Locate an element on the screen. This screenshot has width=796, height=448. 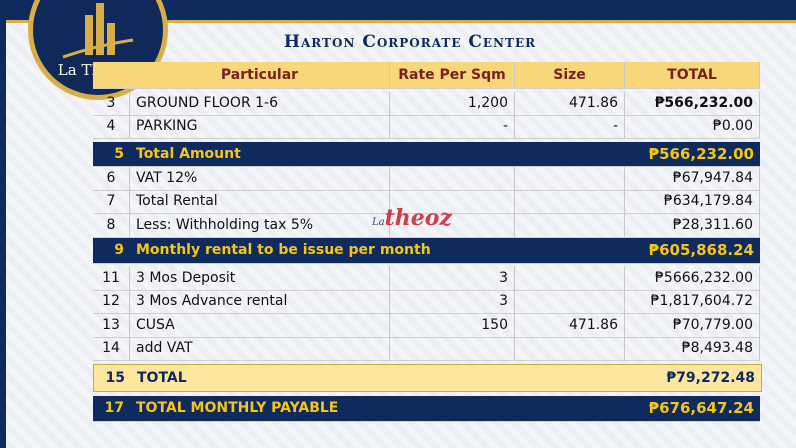
total-cell: ₱79,272.48 is located at coordinates (710, 378).